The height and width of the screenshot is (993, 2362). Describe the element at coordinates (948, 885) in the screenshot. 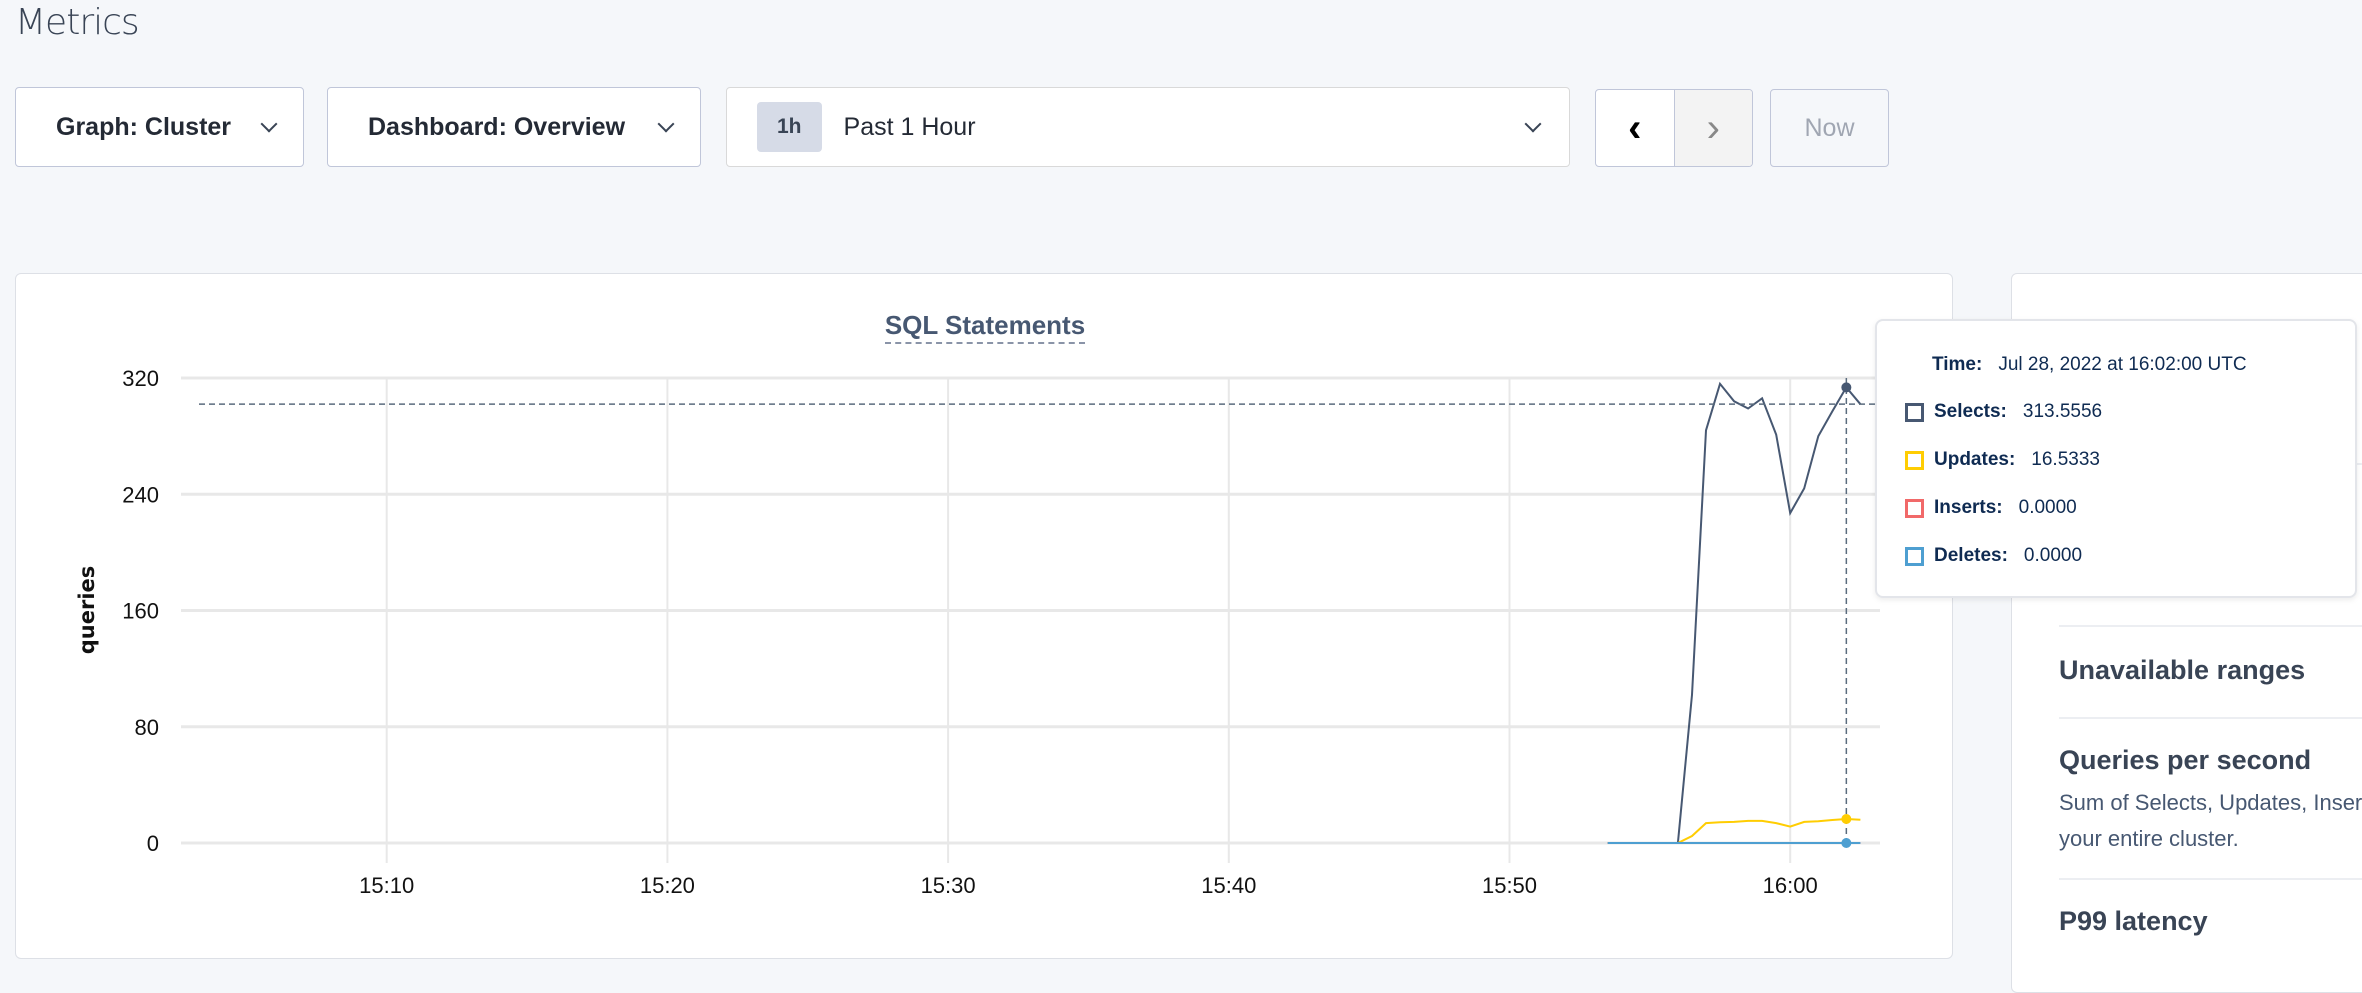

I see `x-tick-label: 15:30` at that location.